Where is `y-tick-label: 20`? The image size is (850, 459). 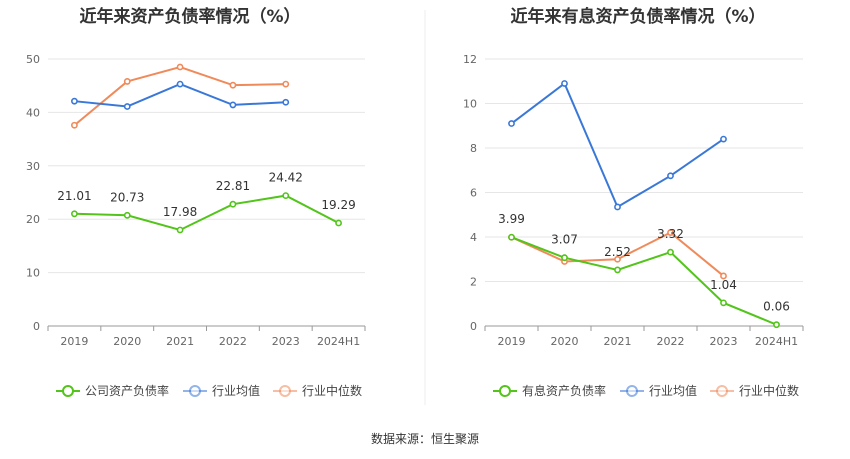
y-tick-label: 20 is located at coordinates (33, 219).